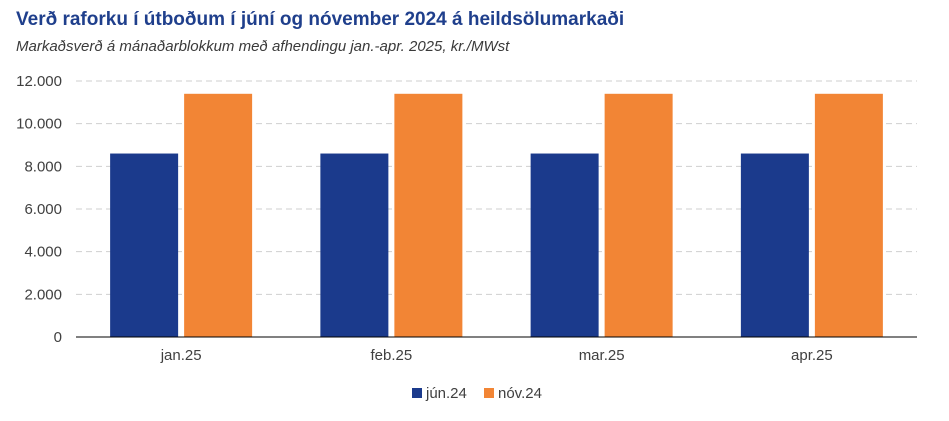  What do you see at coordinates (43, 252) in the screenshot?
I see `y-tick-label: 4.000` at bounding box center [43, 252].